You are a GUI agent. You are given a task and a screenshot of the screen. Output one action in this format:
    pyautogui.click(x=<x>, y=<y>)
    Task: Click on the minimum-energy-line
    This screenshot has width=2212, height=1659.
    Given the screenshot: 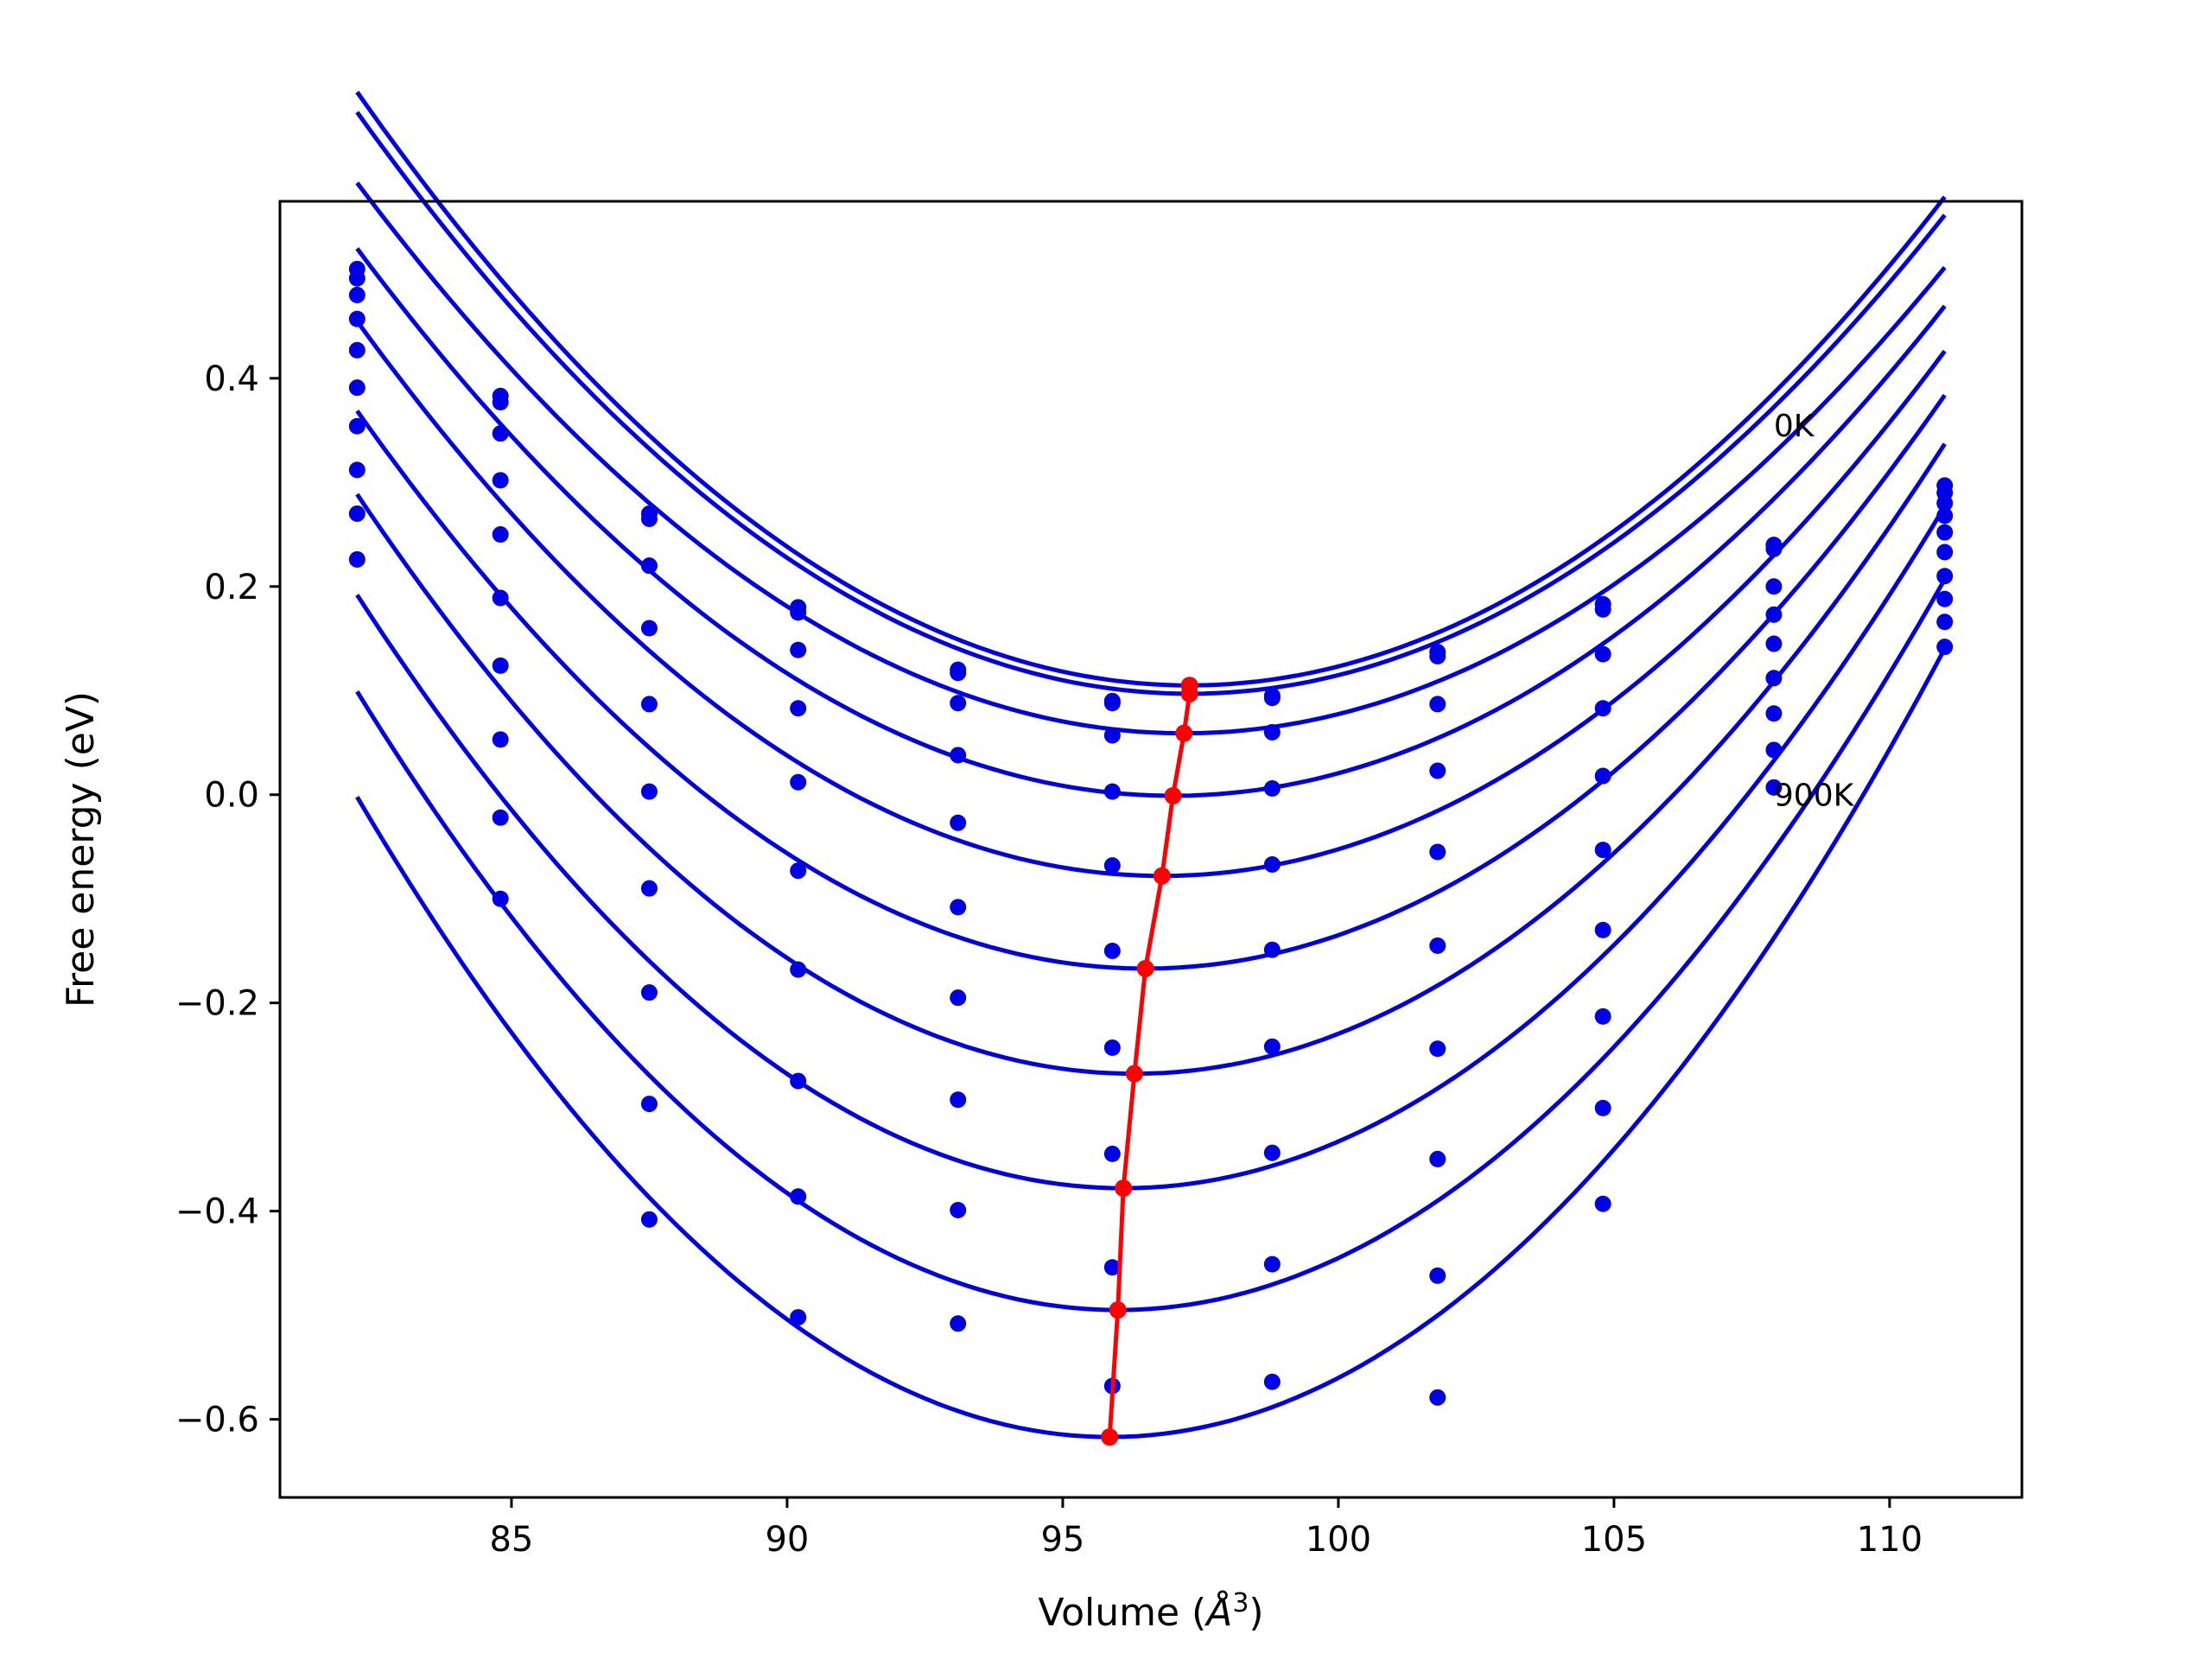 What is the action you would take?
    pyautogui.click(x=1149, y=1061)
    